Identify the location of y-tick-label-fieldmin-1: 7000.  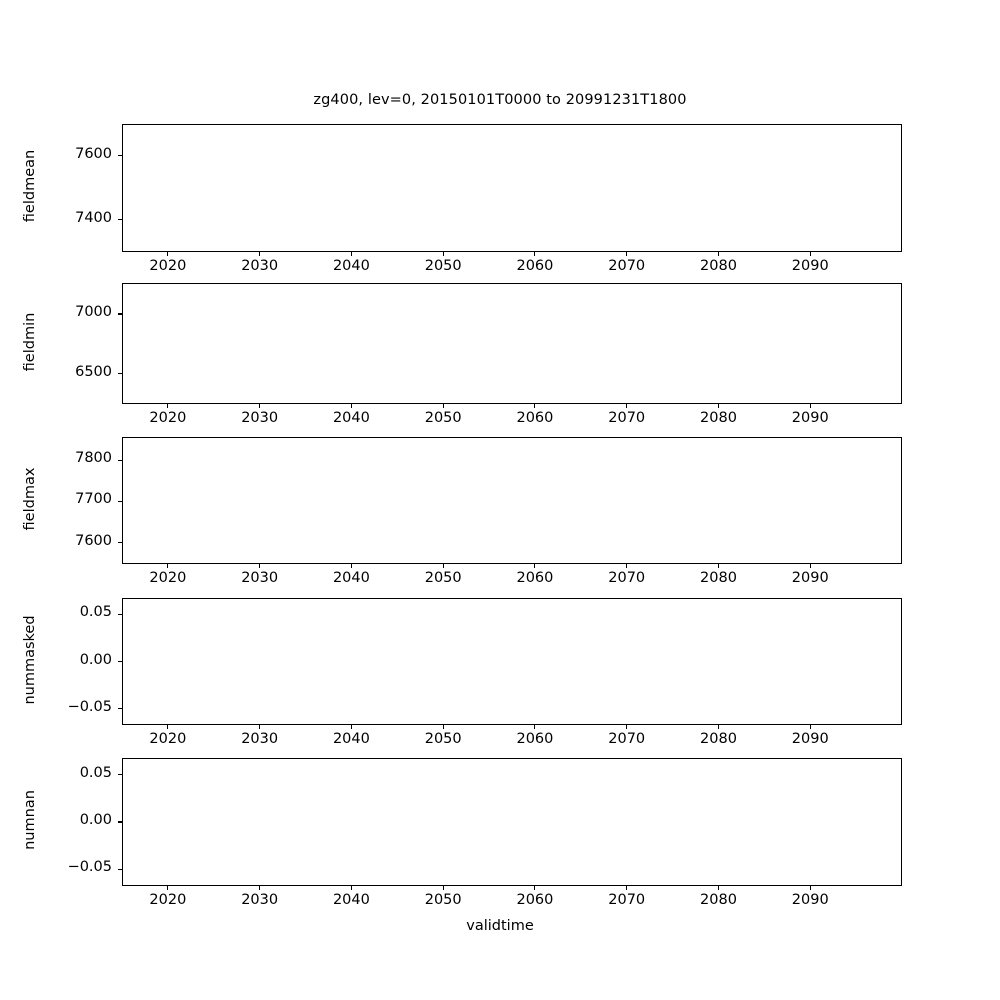
(93, 311).